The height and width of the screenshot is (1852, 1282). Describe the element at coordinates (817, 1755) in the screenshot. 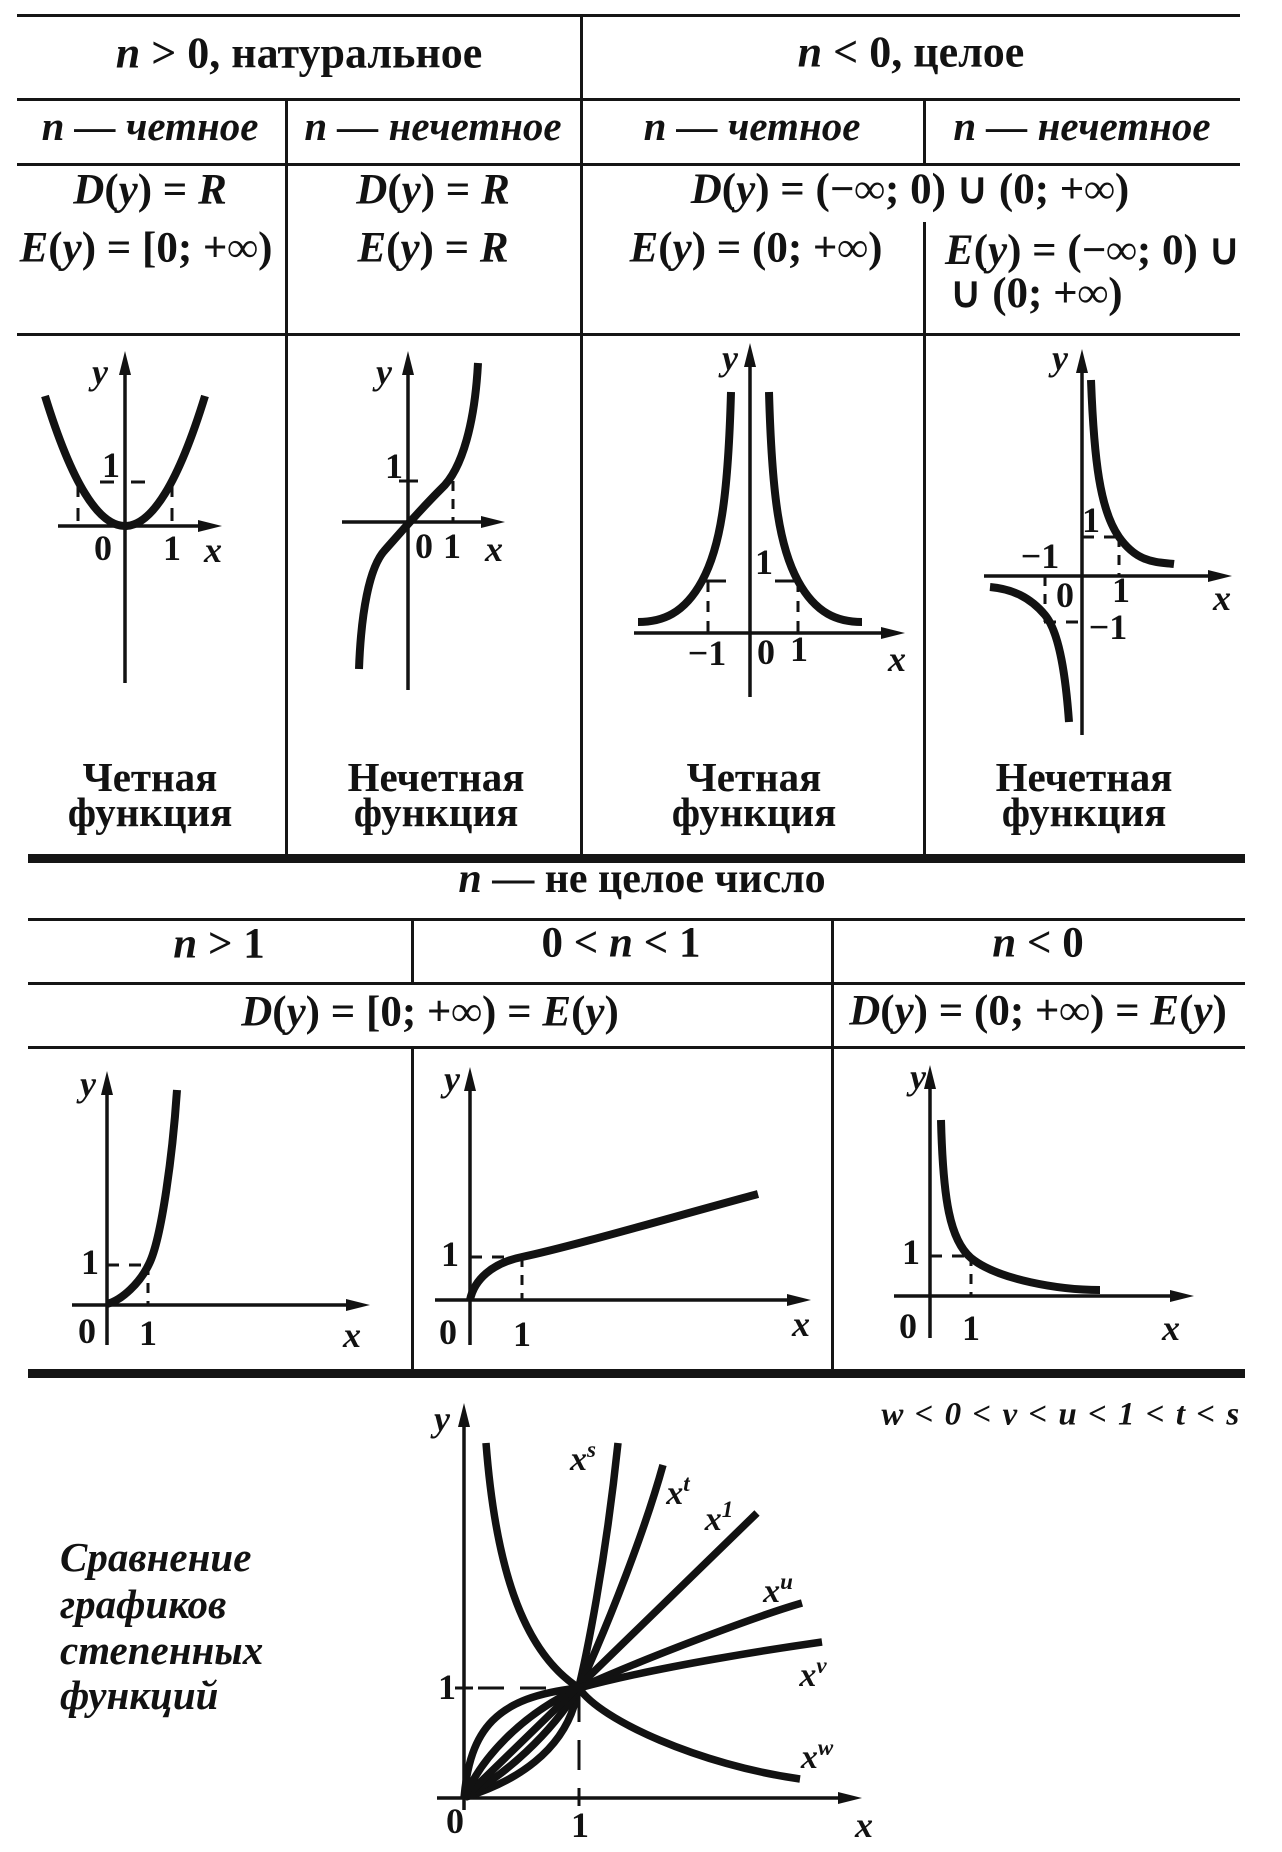

I see `svg-text: xw` at that location.